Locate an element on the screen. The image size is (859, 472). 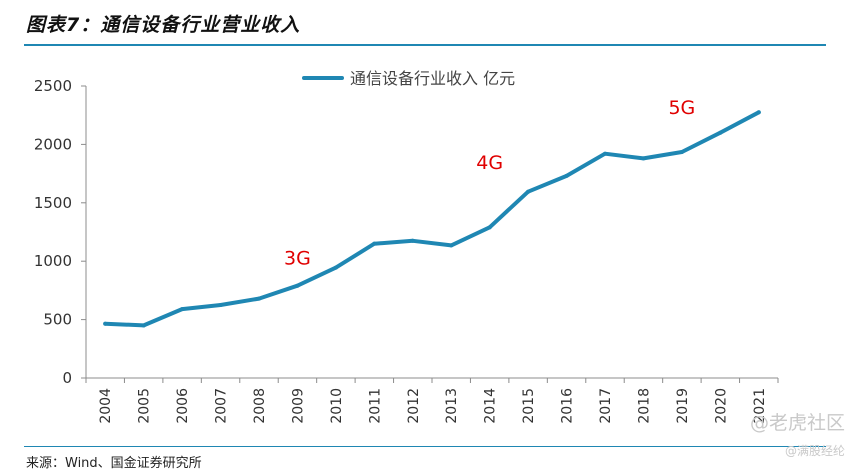
x-tick-label: 2018 is located at coordinates (644, 406).